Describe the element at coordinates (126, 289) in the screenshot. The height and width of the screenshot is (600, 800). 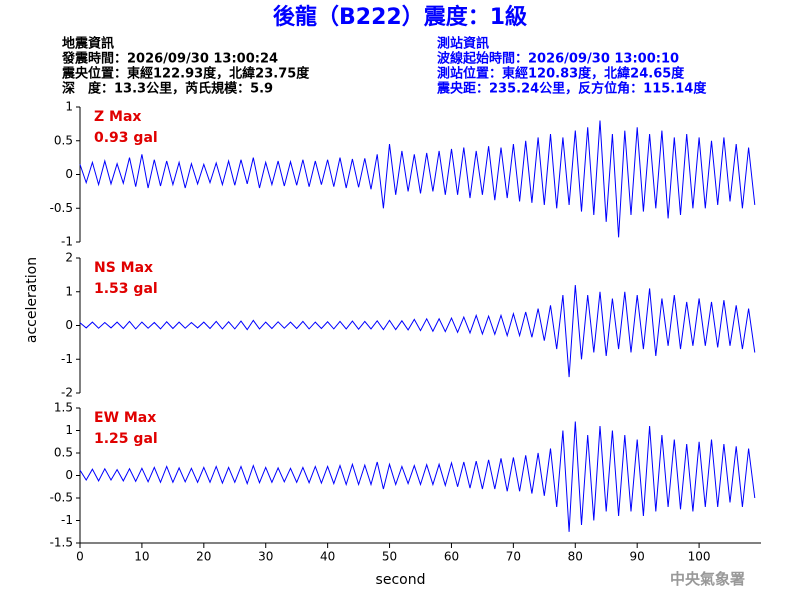
I see `annotation: 1.53 gal` at that location.